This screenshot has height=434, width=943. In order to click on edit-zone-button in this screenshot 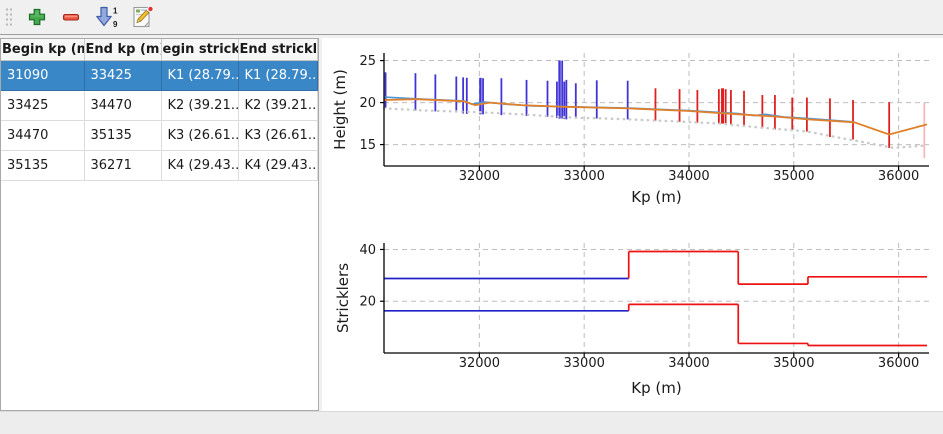, I will do `click(143, 17)`.